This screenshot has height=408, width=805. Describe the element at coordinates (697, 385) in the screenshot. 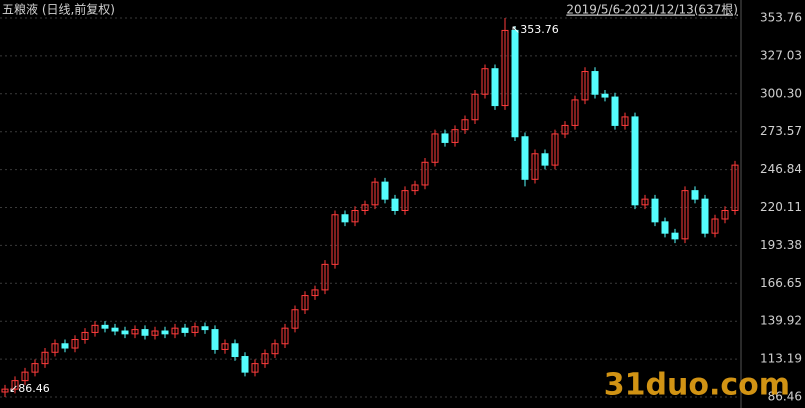

I see `watermark: 31duo.com` at that location.